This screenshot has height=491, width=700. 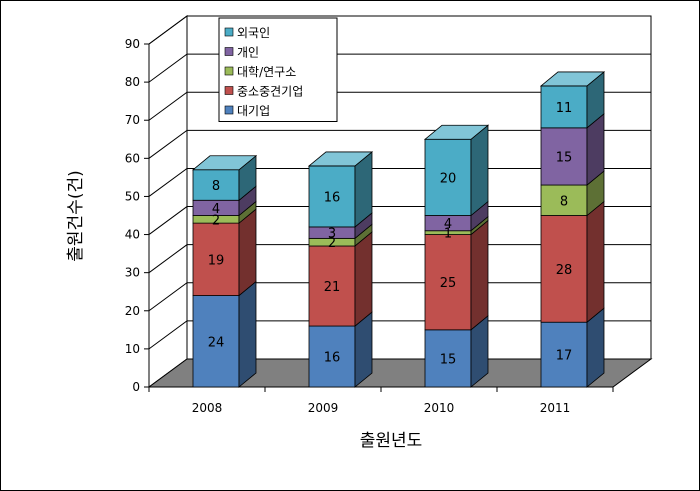 I want to click on bar-stack-2011, so click(x=572, y=229).